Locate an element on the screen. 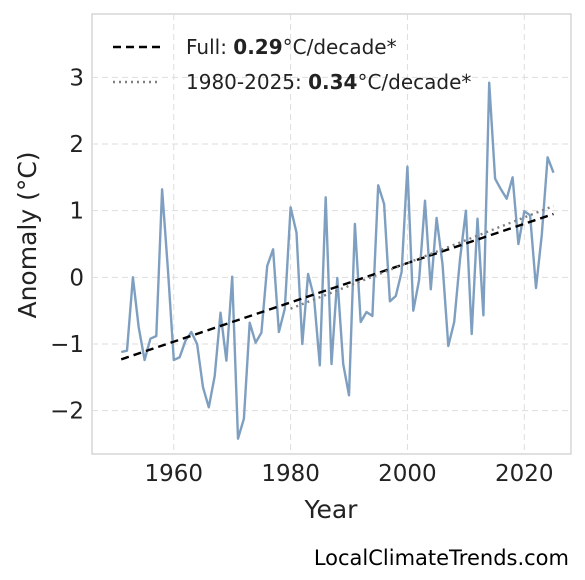 The image size is (585, 580). x-tick-label: 2000 is located at coordinates (407, 474).